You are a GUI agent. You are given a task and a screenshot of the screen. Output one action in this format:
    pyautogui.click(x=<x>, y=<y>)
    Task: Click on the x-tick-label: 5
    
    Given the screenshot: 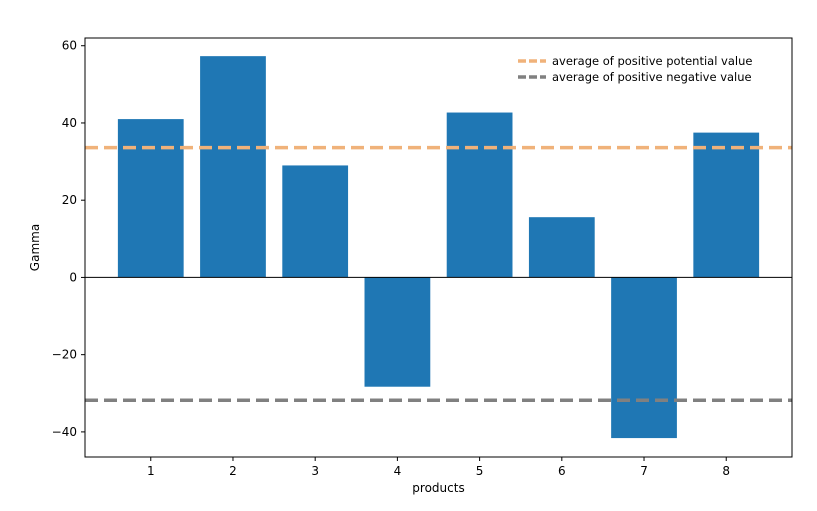 What is the action you would take?
    pyautogui.click(x=480, y=471)
    